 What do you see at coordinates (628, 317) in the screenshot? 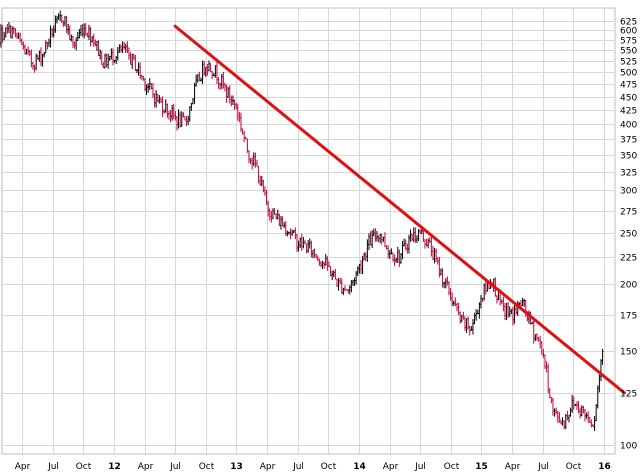
I see `y-tick-label: 175` at bounding box center [628, 317].